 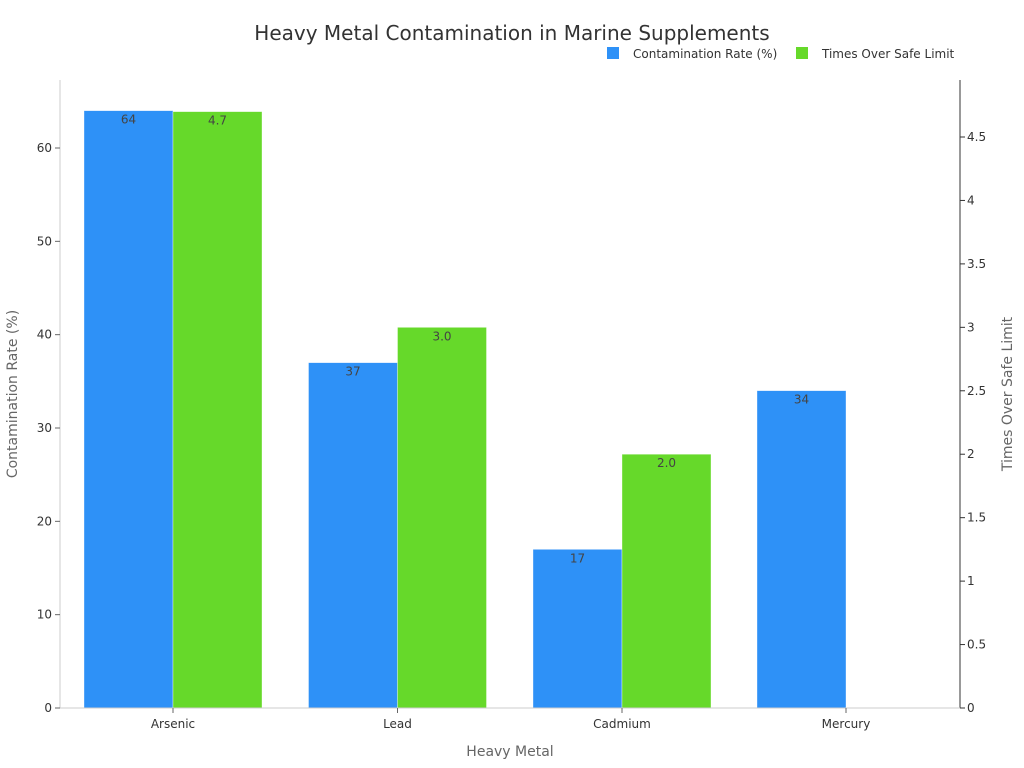 I want to click on y2-tick-label: 3, so click(x=971, y=327).